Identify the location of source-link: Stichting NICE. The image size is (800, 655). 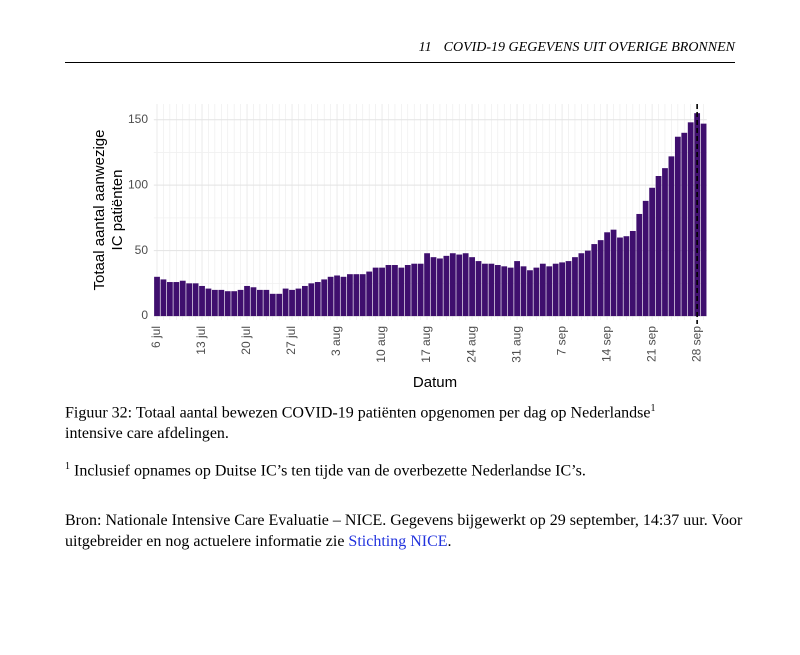
(398, 541).